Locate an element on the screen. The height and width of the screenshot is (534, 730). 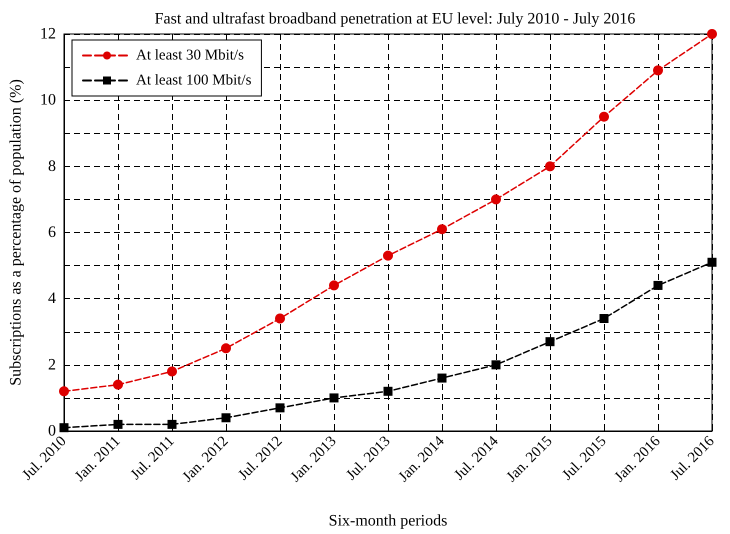
y-tick-label: 12 is located at coordinates (48, 34).